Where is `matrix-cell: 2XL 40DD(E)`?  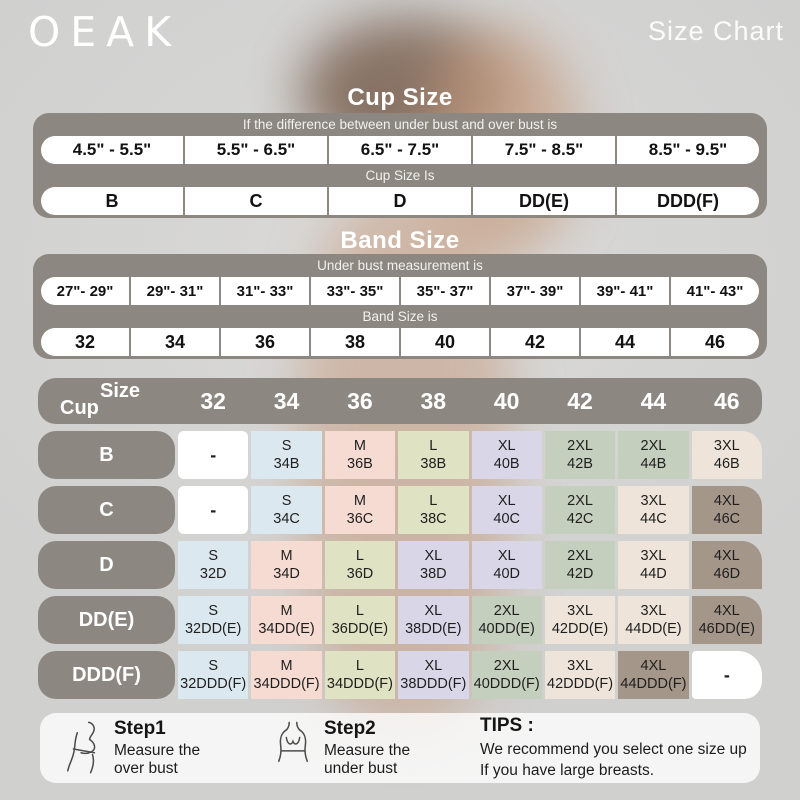
matrix-cell: 2XL 40DD(E) is located at coordinates (506, 620).